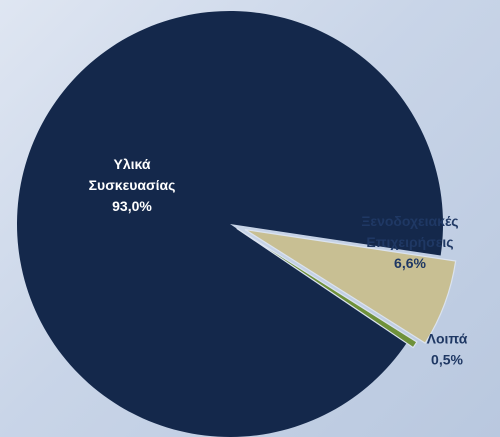  I want to click on slice-percent: 0,5%, so click(447, 360).